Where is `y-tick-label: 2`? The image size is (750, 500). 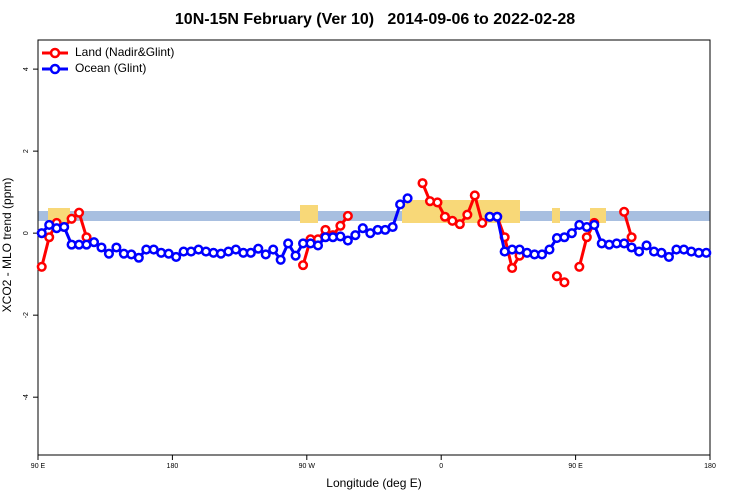 y-tick-label: 2 is located at coordinates (26, 151).